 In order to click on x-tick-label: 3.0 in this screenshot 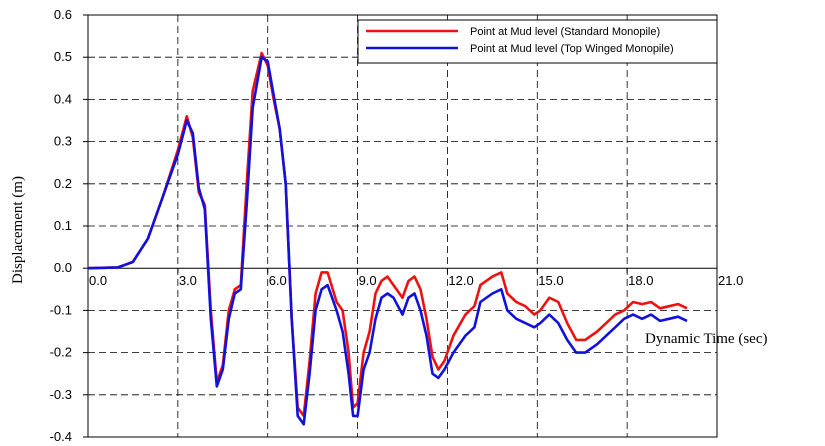, I will do `click(188, 280)`.